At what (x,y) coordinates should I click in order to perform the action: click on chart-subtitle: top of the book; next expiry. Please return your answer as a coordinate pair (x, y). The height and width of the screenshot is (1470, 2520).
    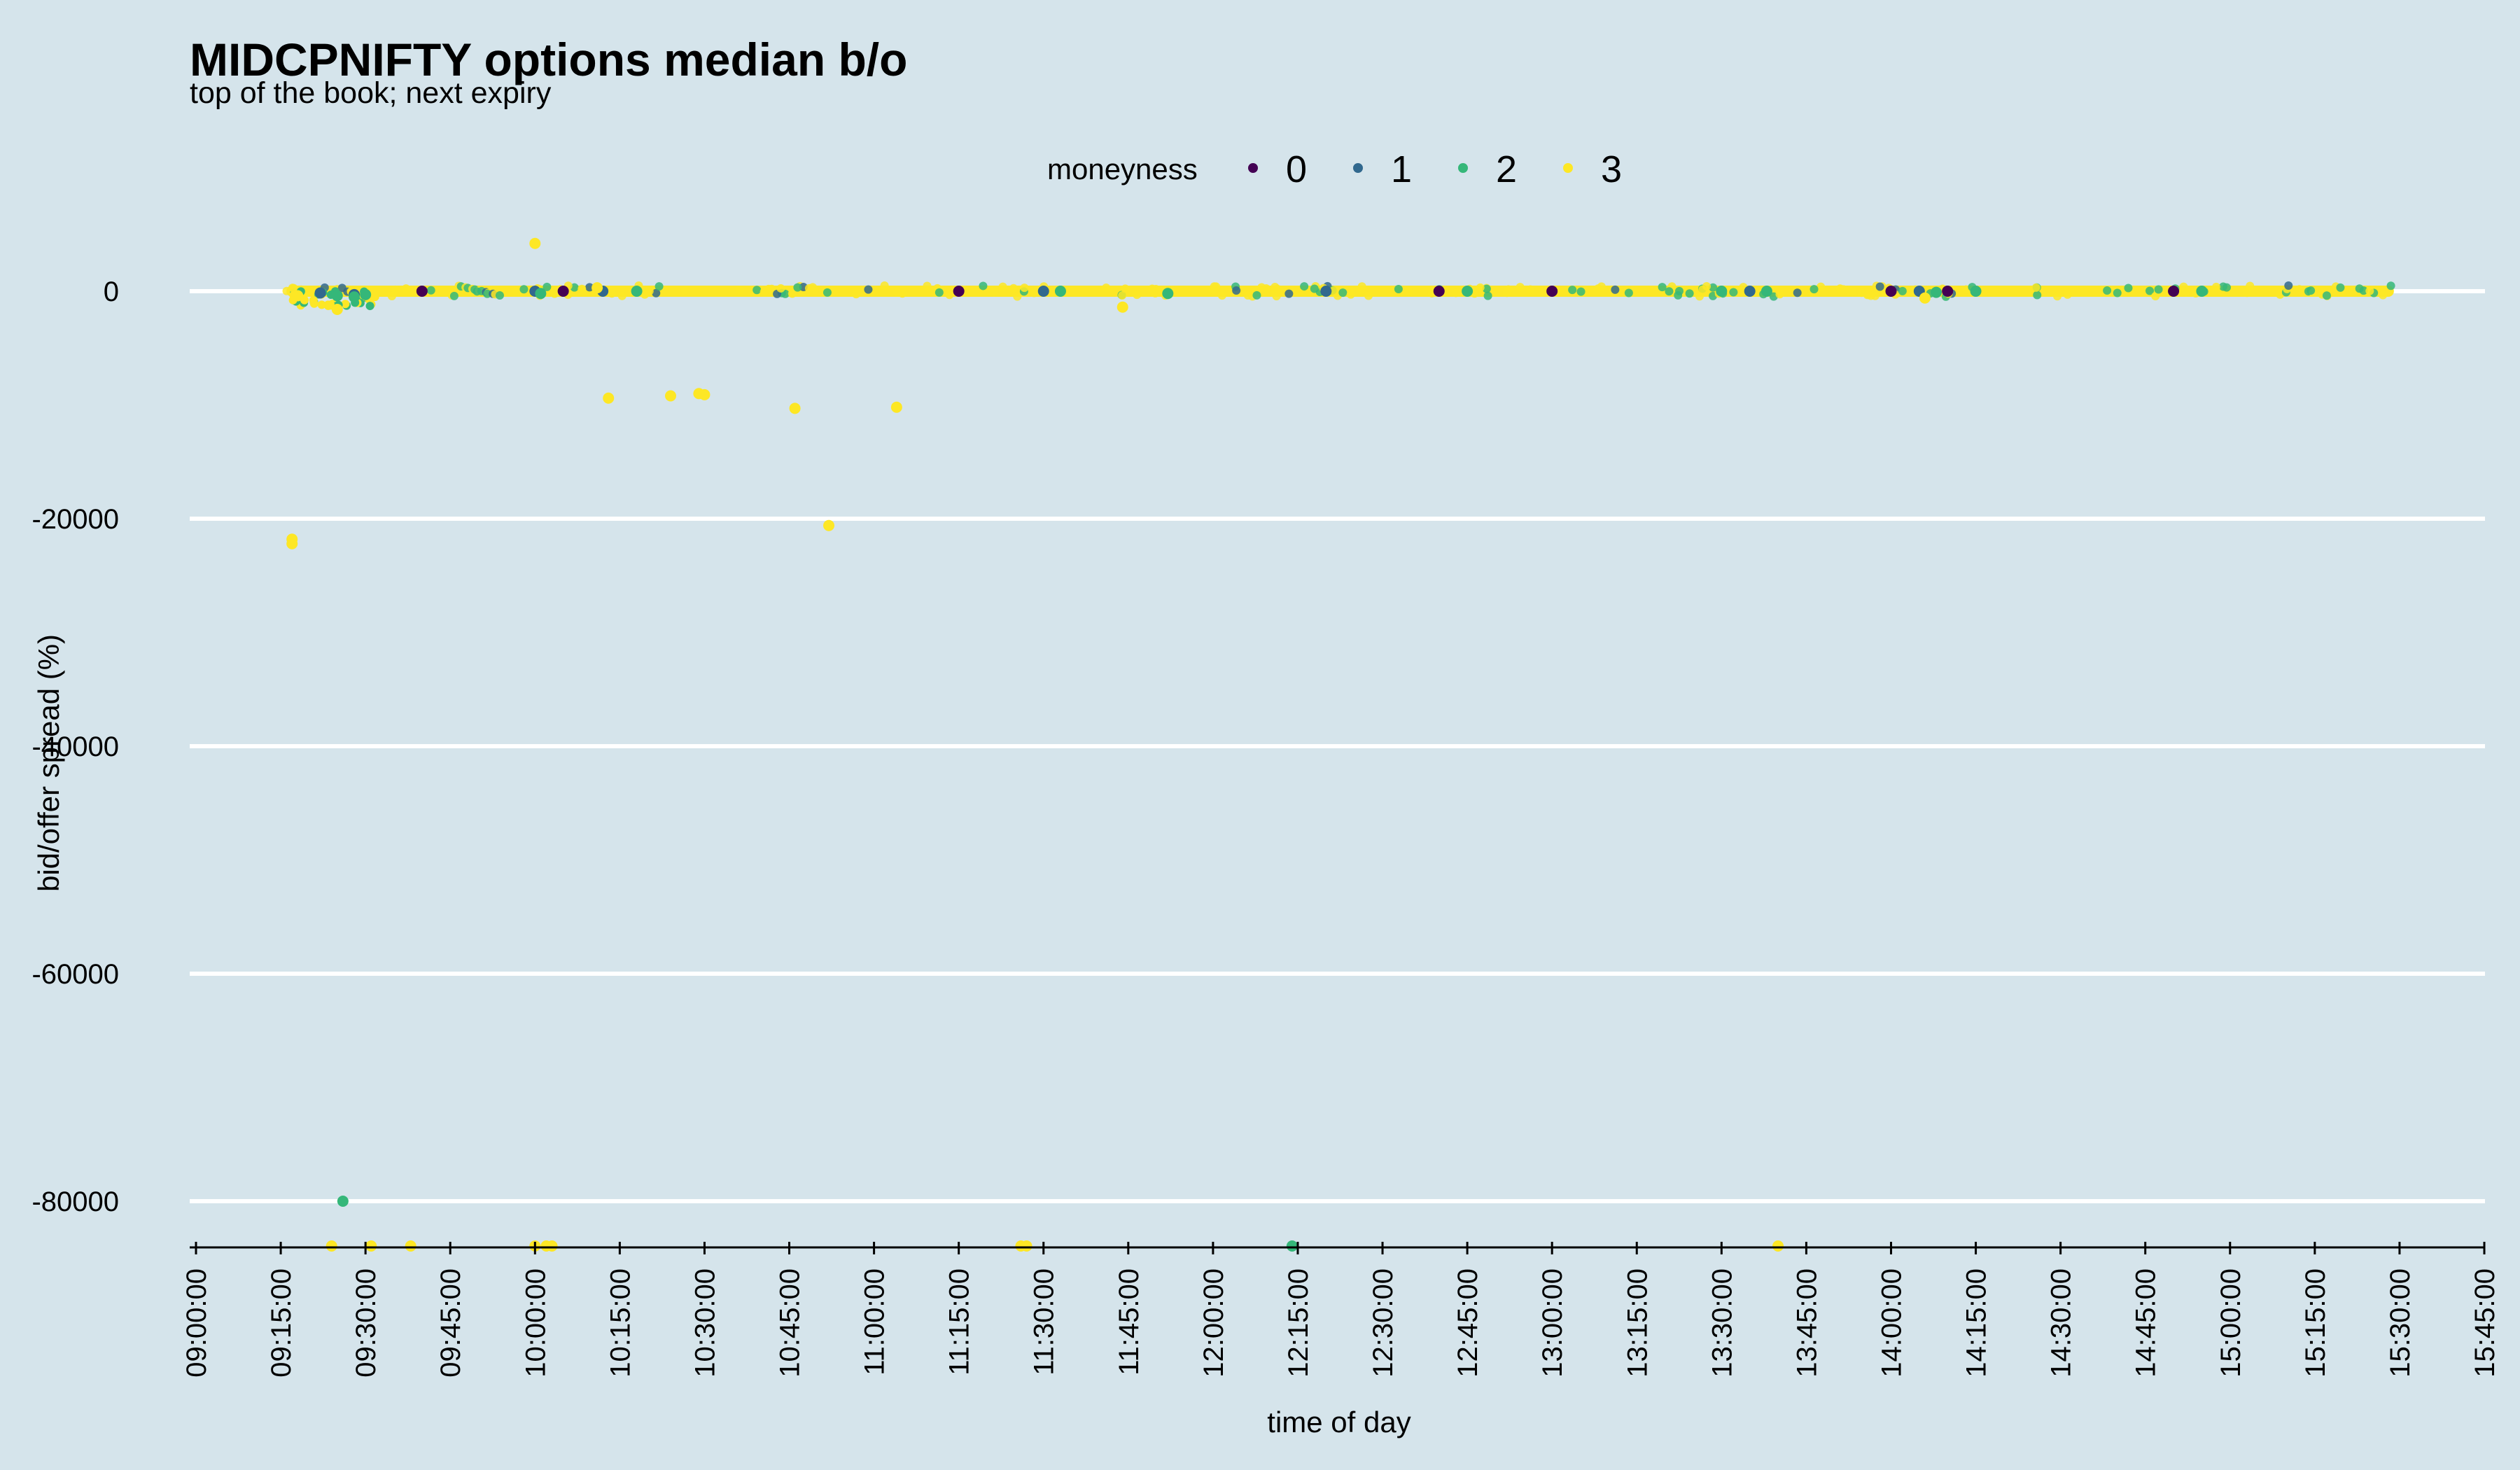
    Looking at the image, I should click on (371, 93).